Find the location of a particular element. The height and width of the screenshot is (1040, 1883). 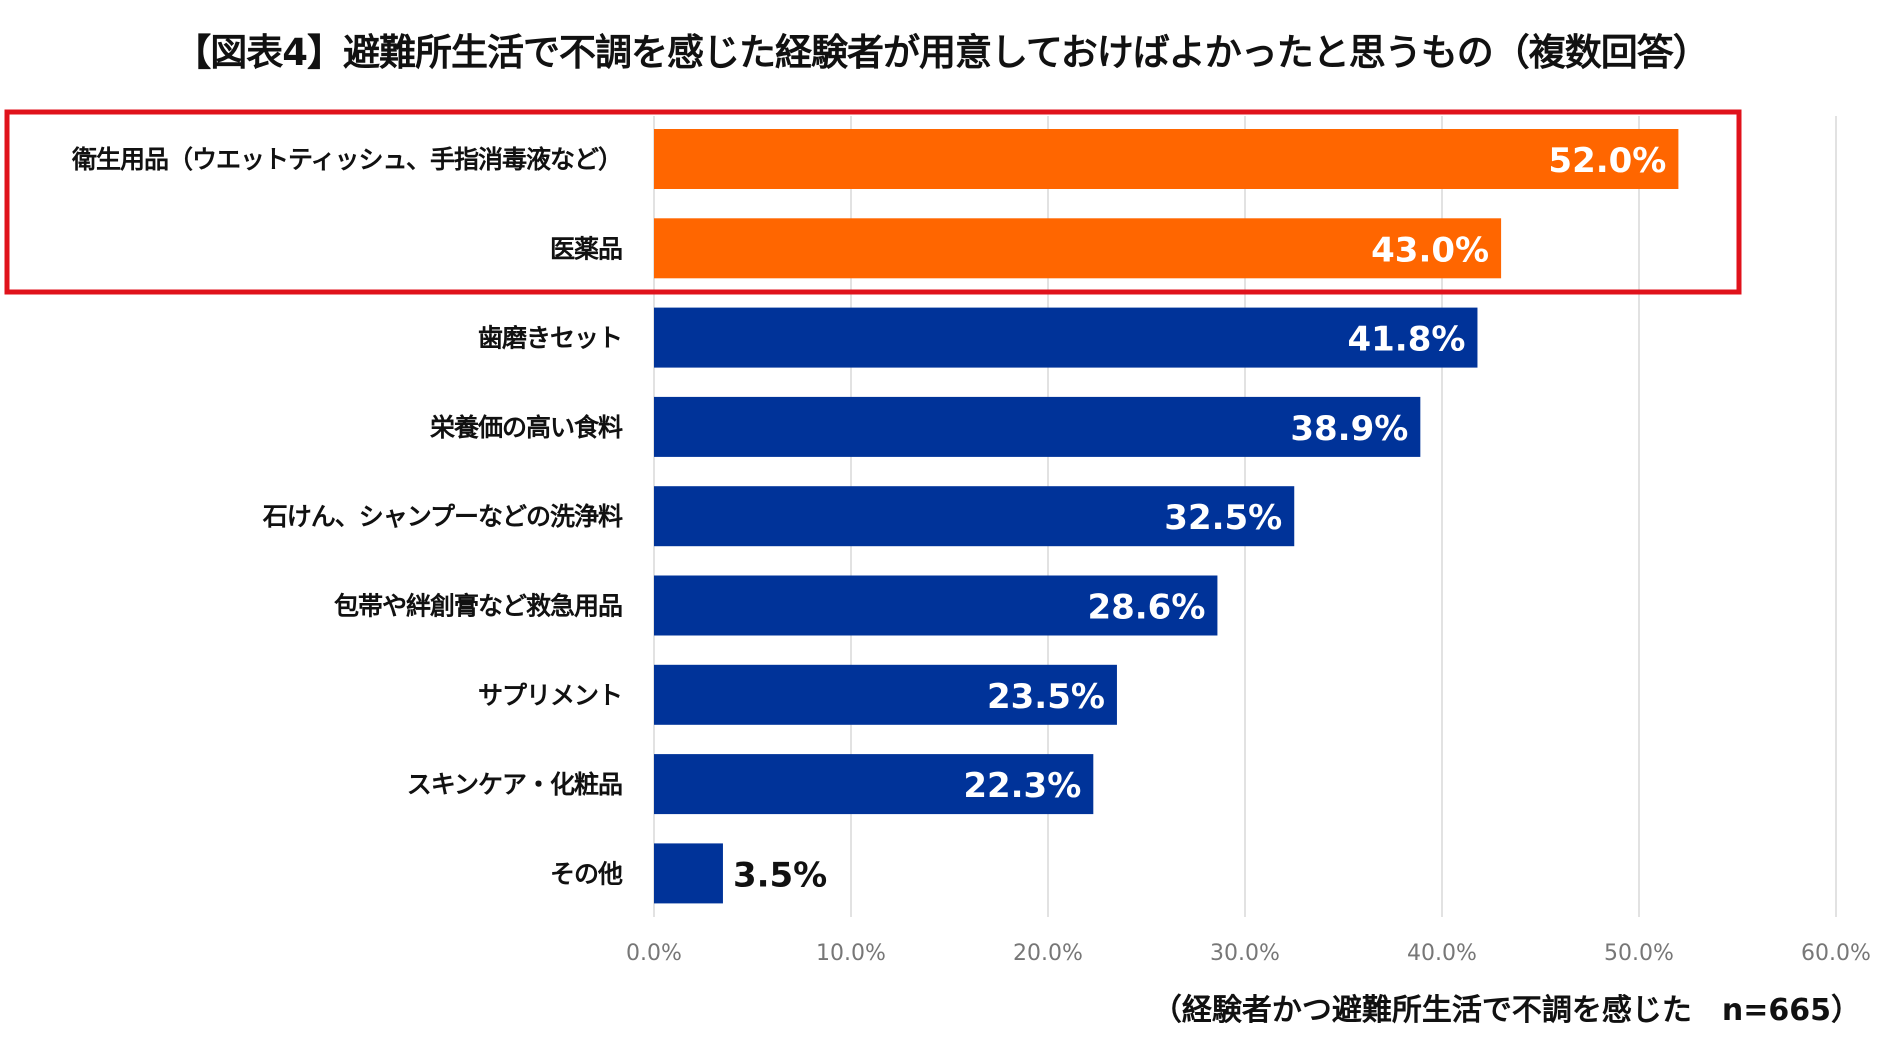

data-label: 3.5% is located at coordinates (780, 875).